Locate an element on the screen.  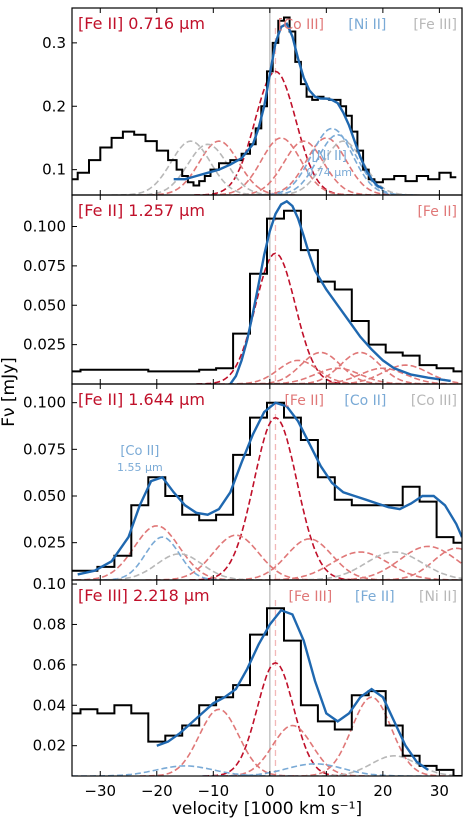
x-tick-label: 20 is located at coordinates (382, 791).